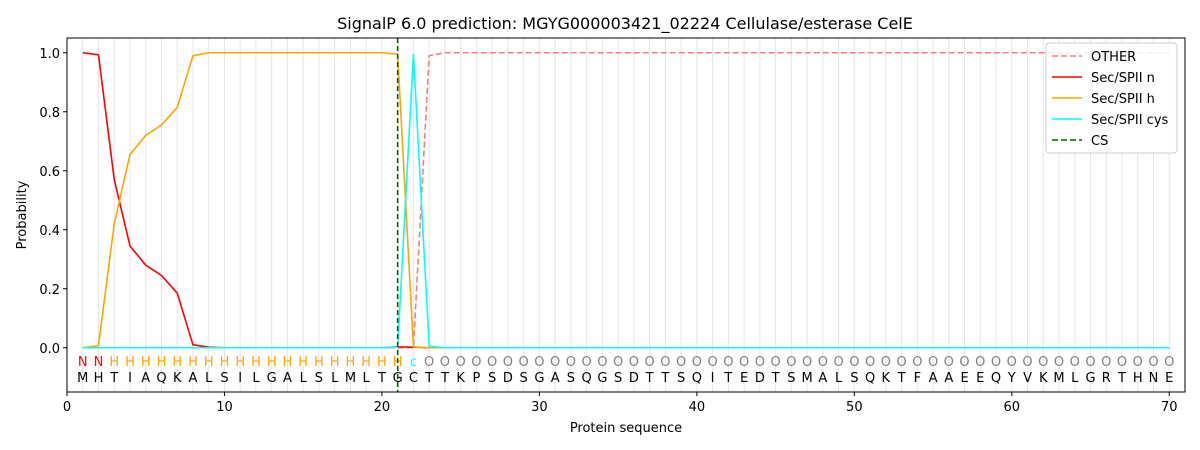 Image resolution: width=1200 pixels, height=450 pixels. What do you see at coordinates (1154, 378) in the screenshot?
I see `residue-label: N` at bounding box center [1154, 378].